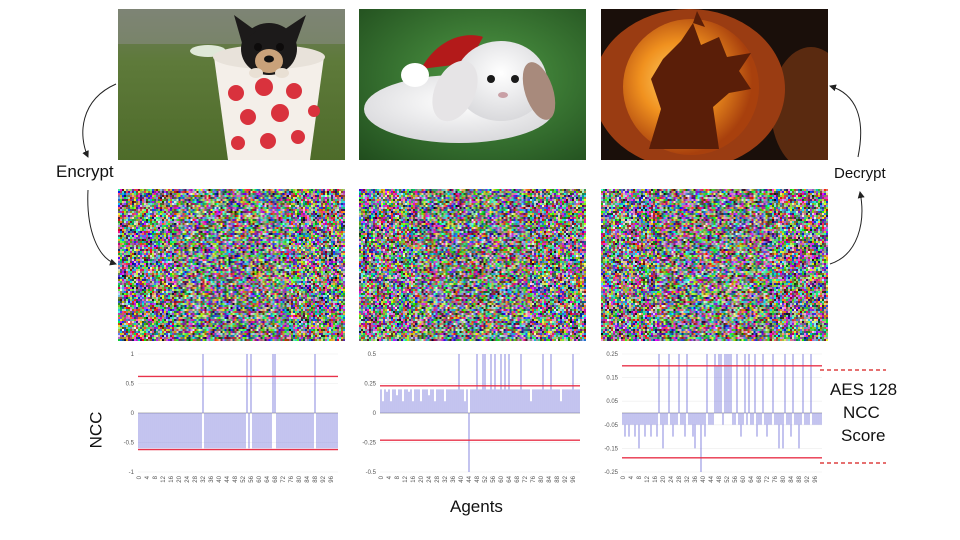 The width and height of the screenshot is (960, 540). I want to click on y-tick-label: -0.25, so click(611, 473).